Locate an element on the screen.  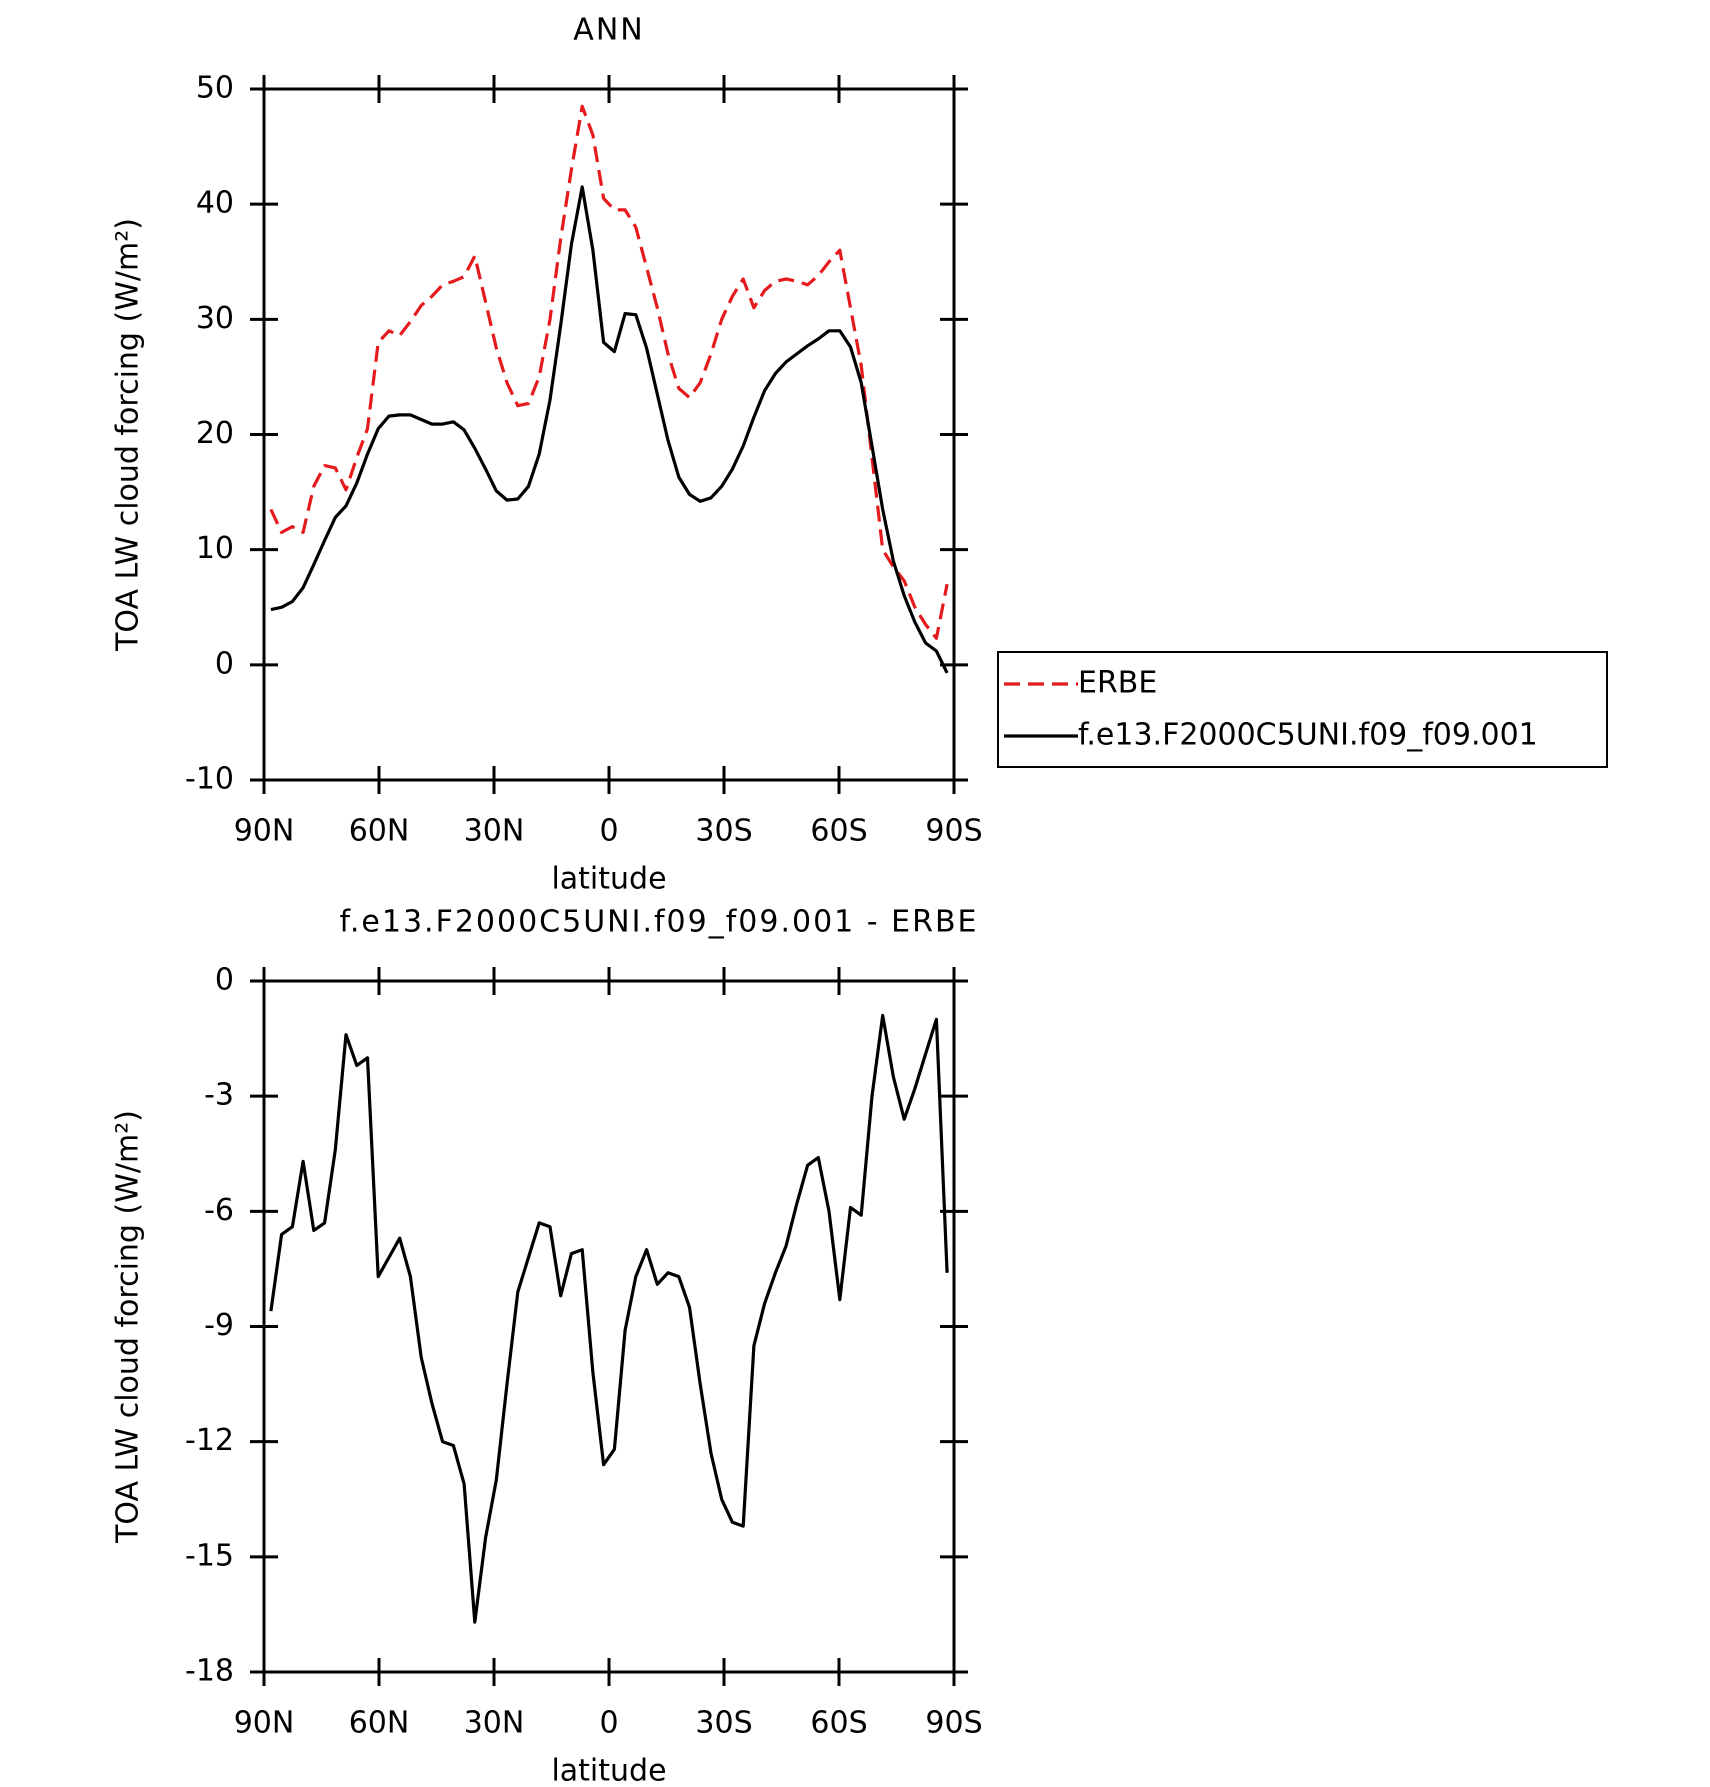
y-tick-label: -9 is located at coordinates (219, 1325).